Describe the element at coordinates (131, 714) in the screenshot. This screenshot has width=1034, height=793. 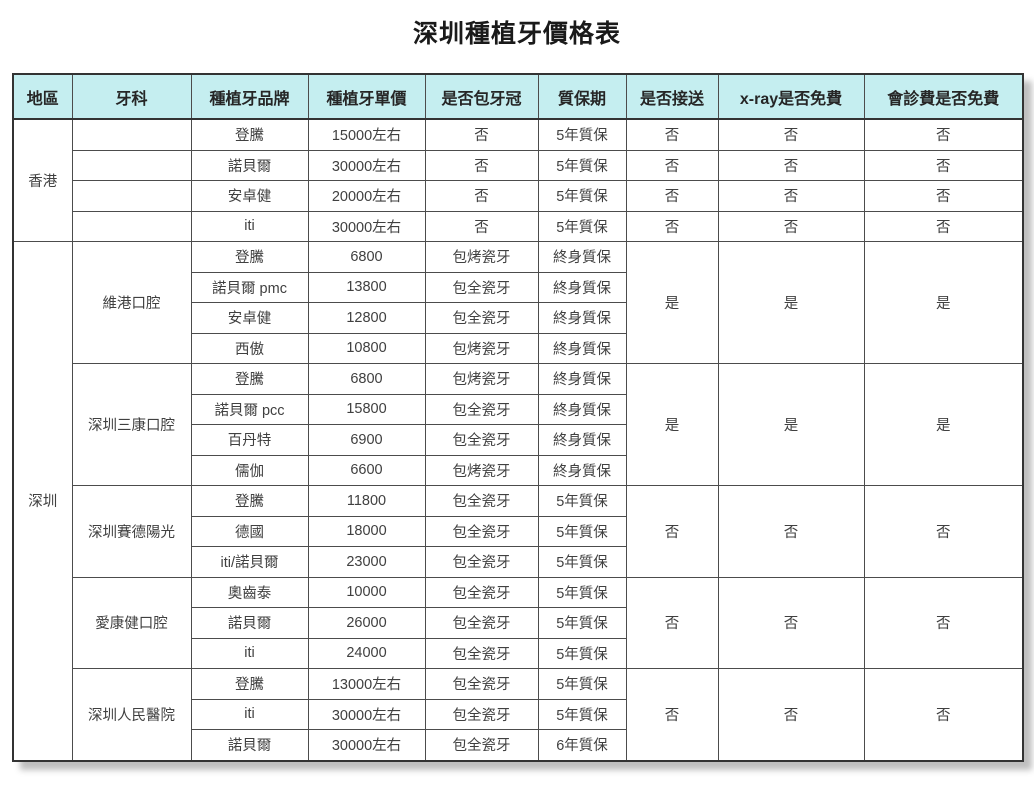
I see `cell-clinic: 深圳人民醫院` at that location.